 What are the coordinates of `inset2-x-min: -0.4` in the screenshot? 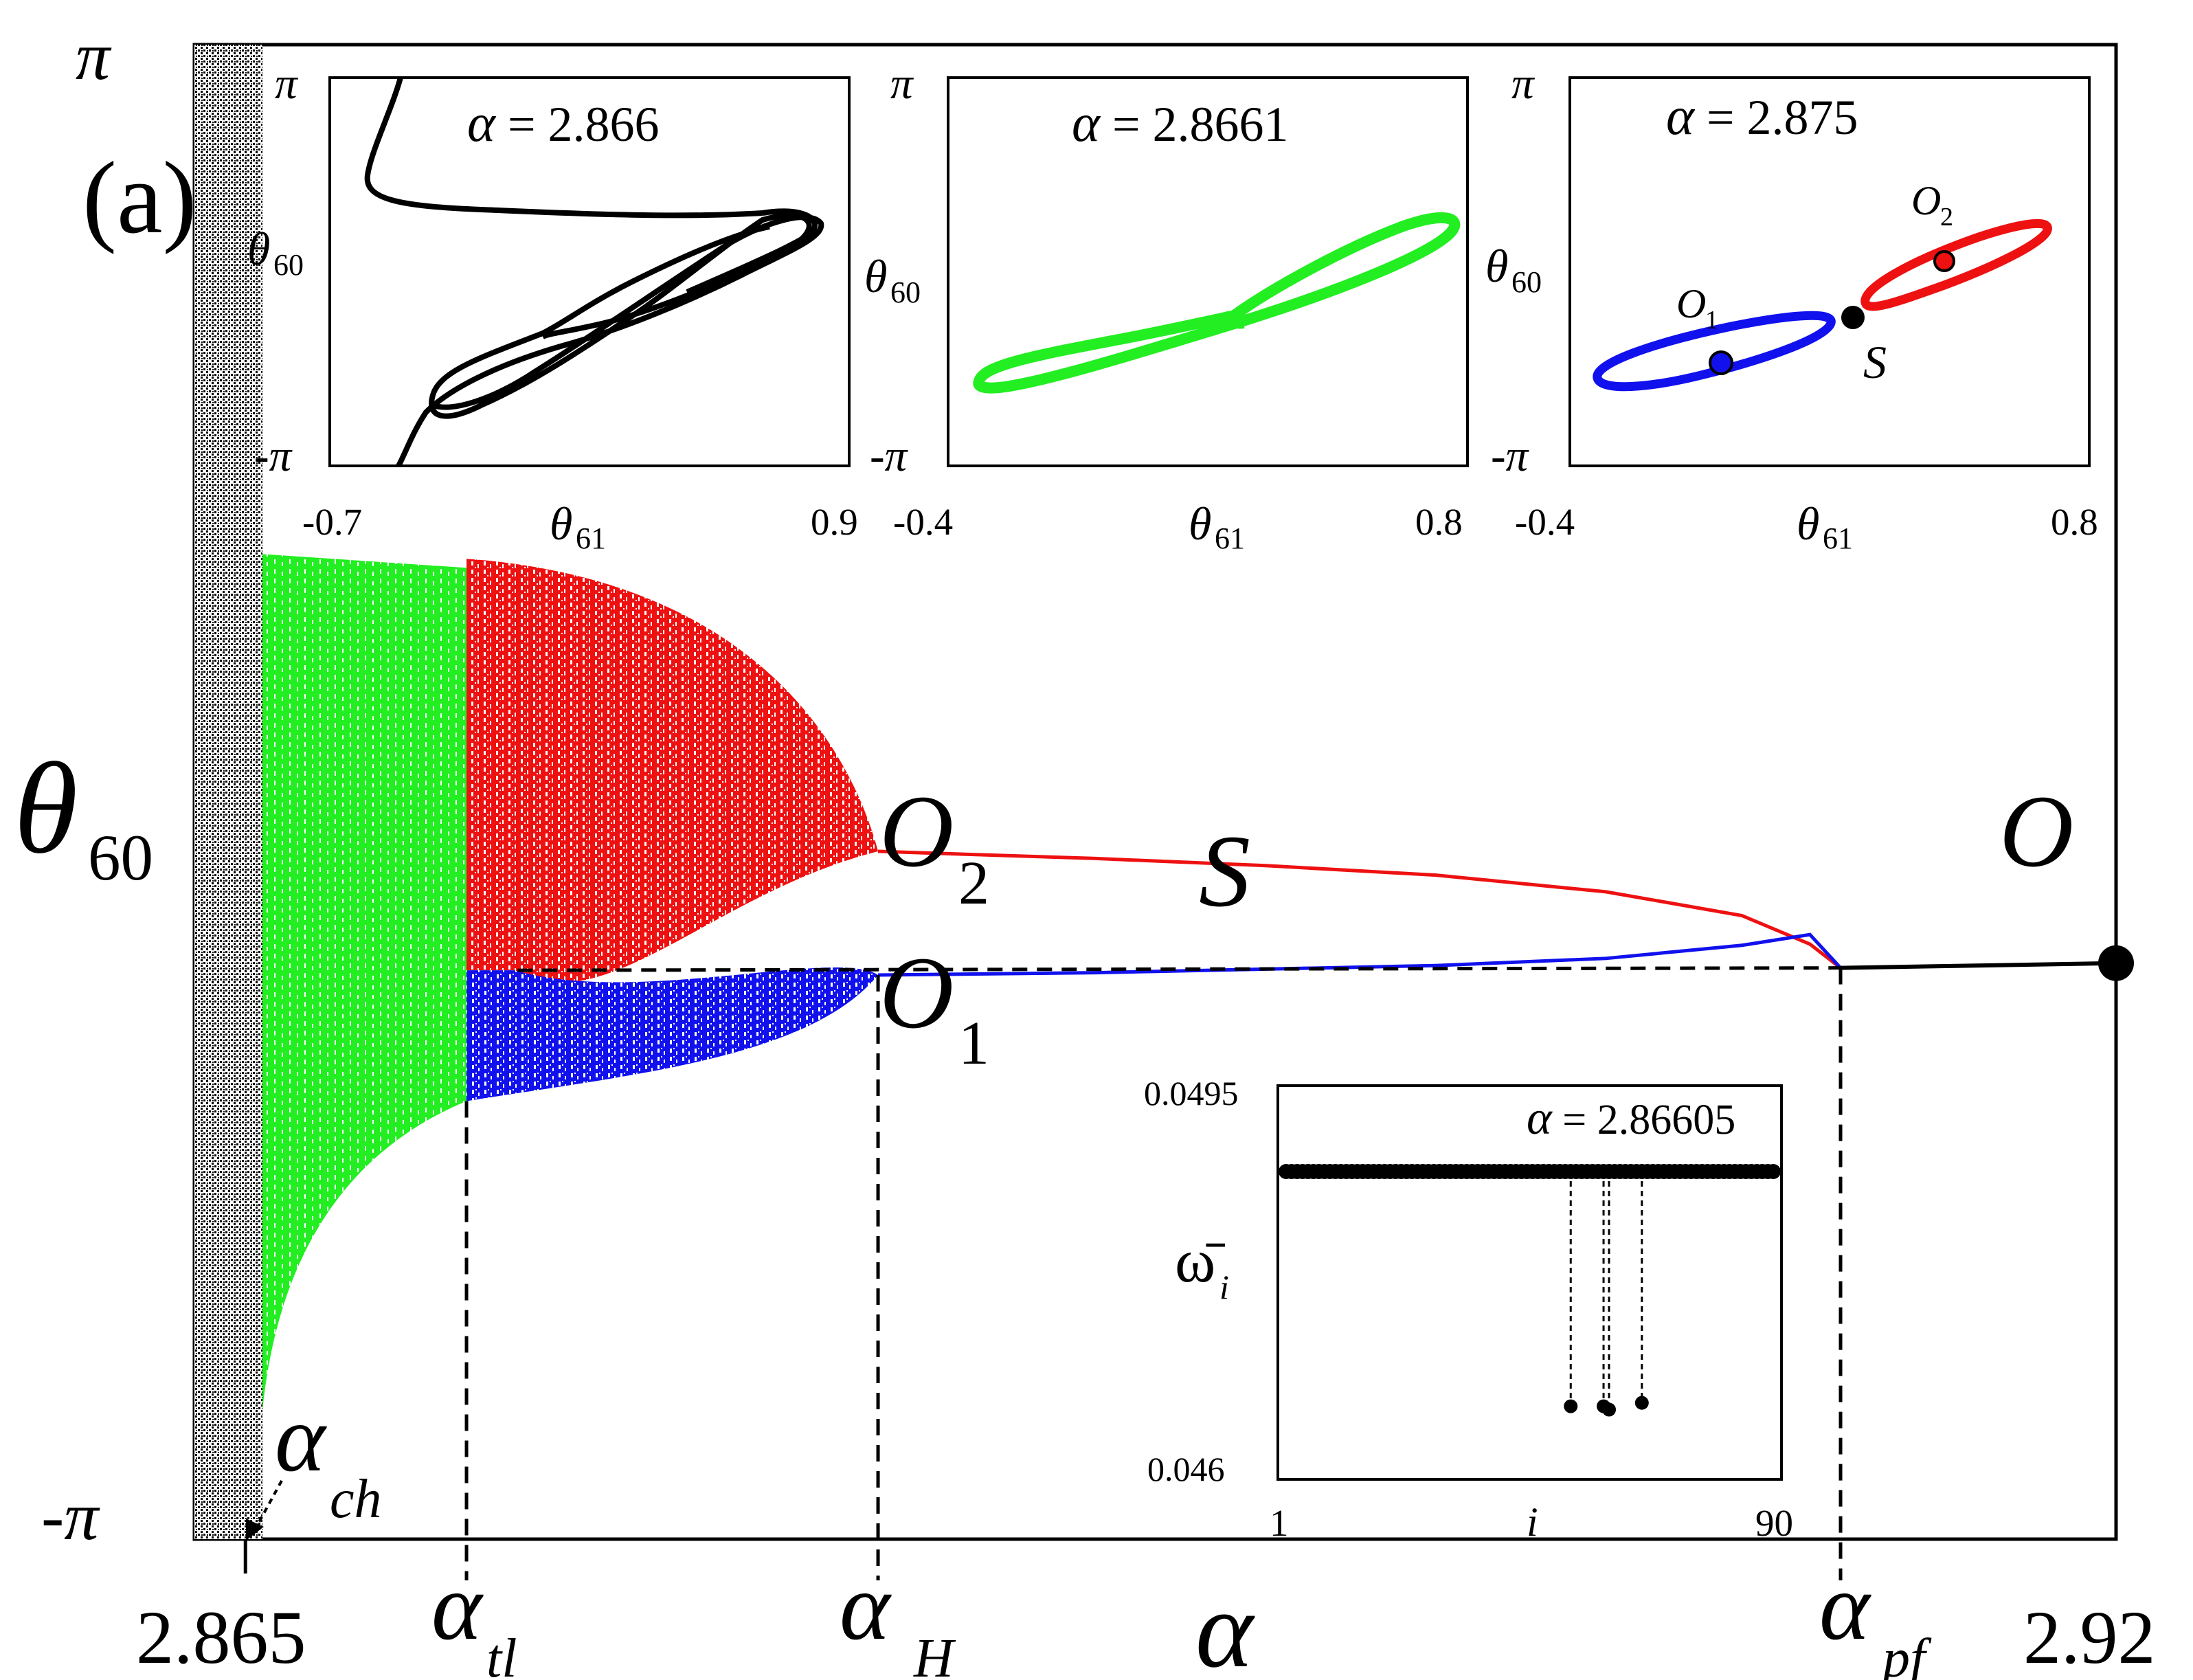 It's located at (923, 522).